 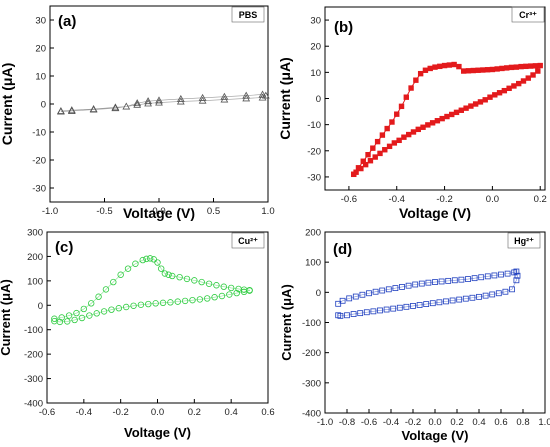 What do you see at coordinates (342, 249) in the screenshot?
I see `panel-label: (d)` at bounding box center [342, 249].